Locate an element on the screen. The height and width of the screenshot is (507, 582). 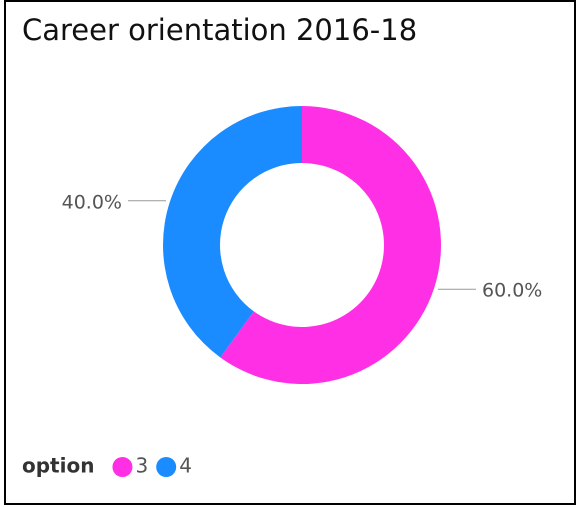
legend-label: 4 is located at coordinates (185, 466).